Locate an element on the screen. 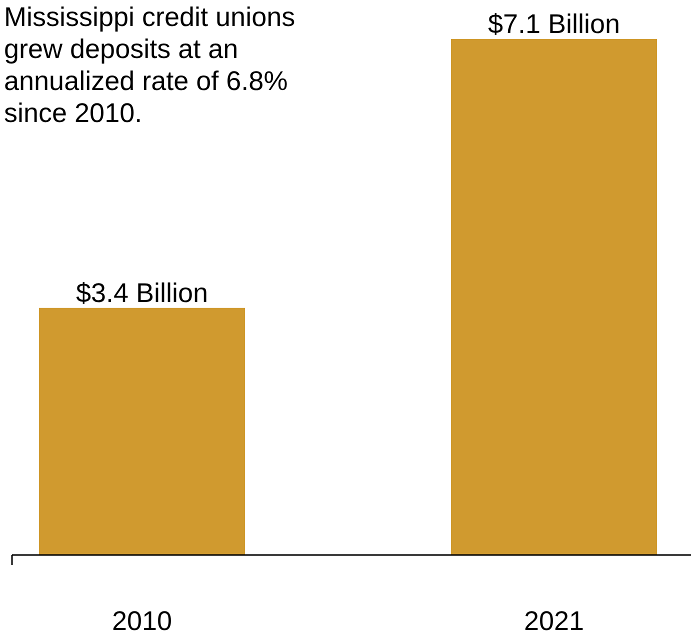 The width and height of the screenshot is (691, 635). x-tick-label: 2021 is located at coordinates (554, 620).